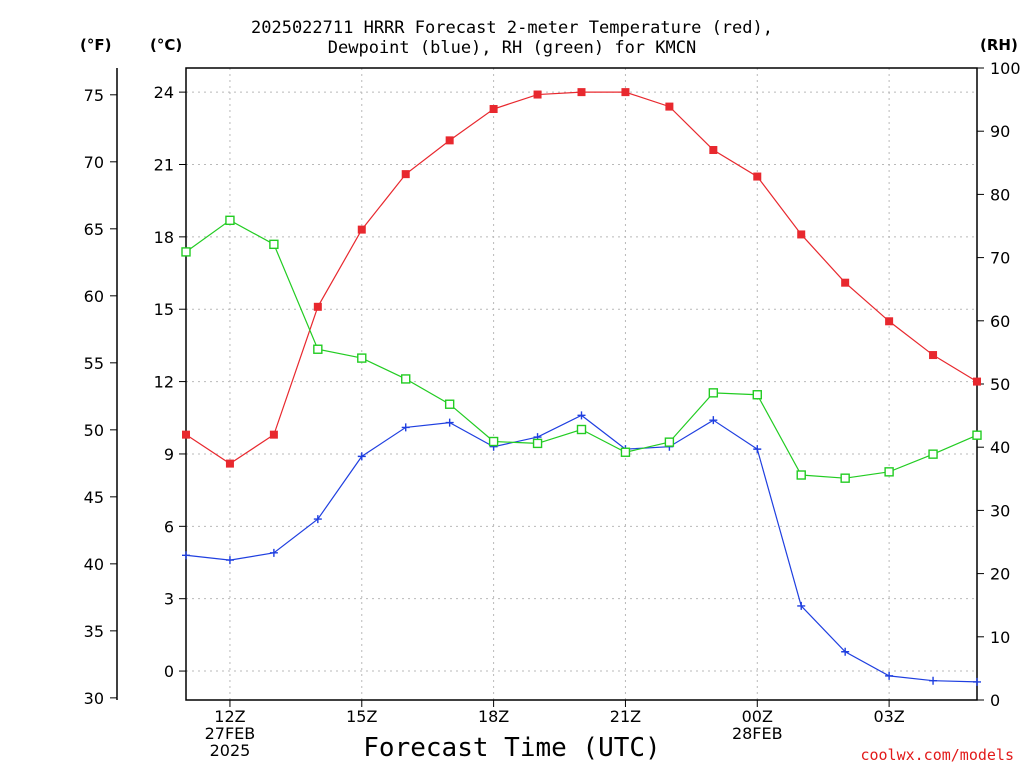  What do you see at coordinates (96, 45) in the screenshot?
I see `fahrenheit-unit-label: (°F)` at bounding box center [96, 45].